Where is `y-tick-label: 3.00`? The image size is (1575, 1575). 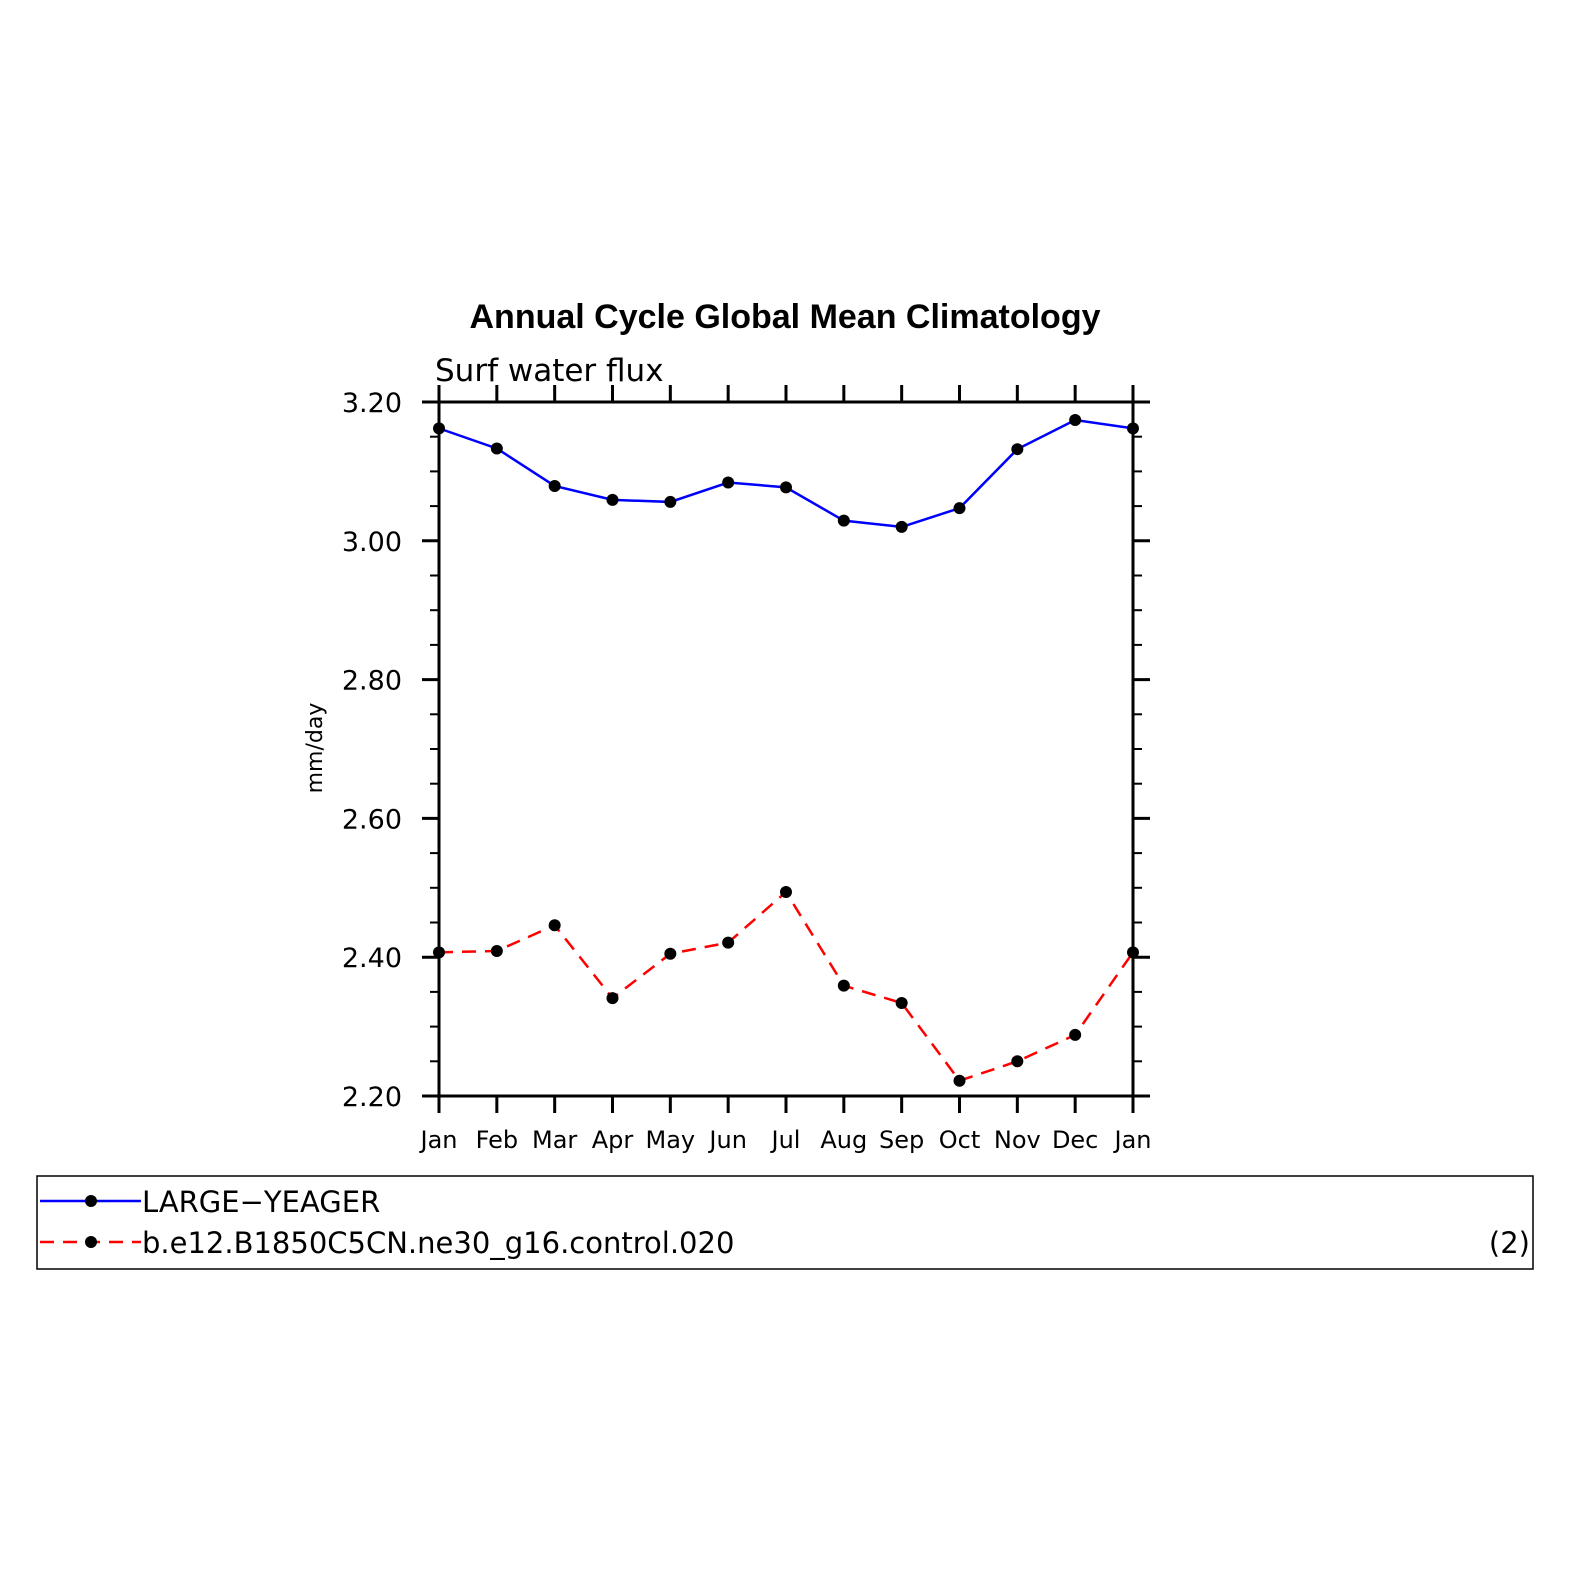 y-tick-label: 3.00 is located at coordinates (372, 542).